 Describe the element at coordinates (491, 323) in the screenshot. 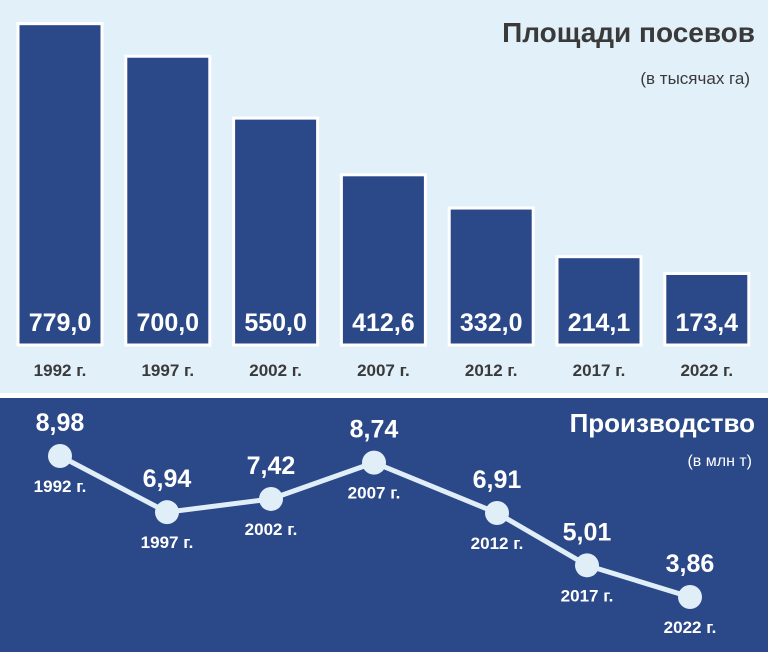

I see `bar-value-label: 332,0` at that location.